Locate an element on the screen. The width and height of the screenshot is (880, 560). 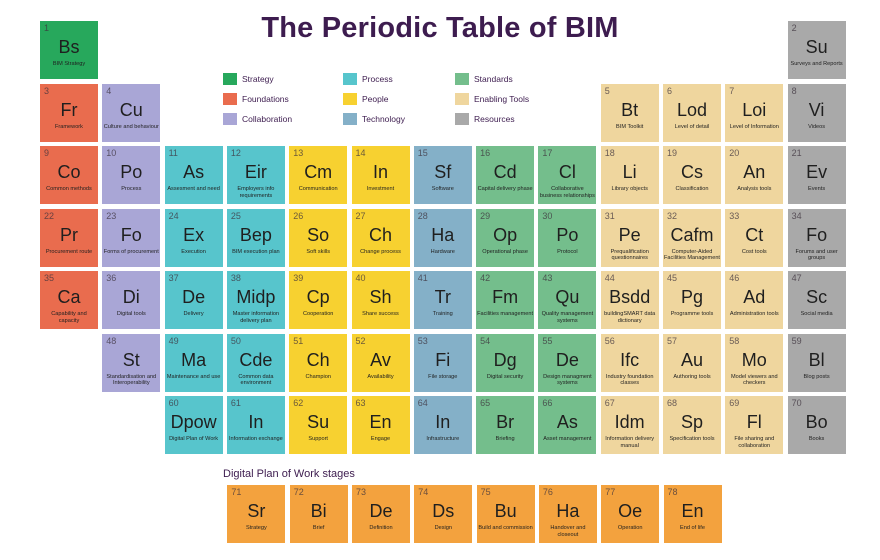
element-58: 58 Mo Model viewers and checkers is located at coordinates (754, 362).